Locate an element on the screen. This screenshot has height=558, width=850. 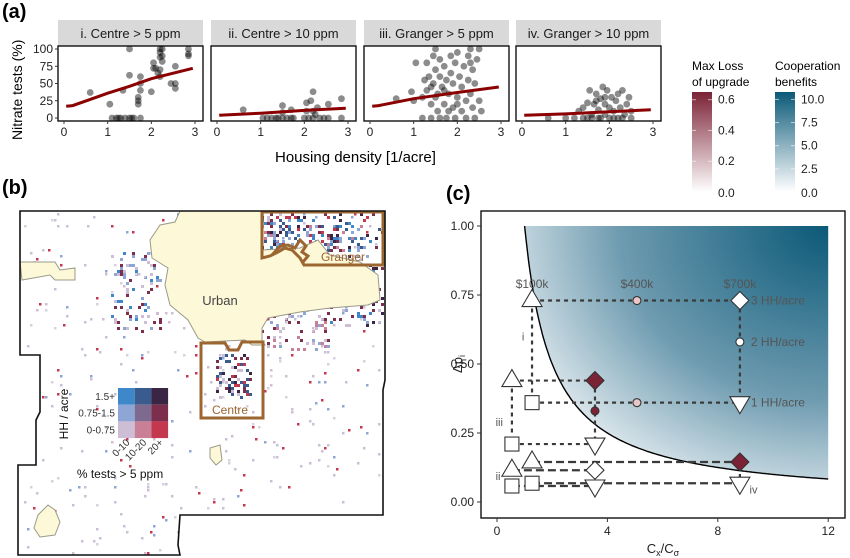
diamond-marker is located at coordinates (595, 380).